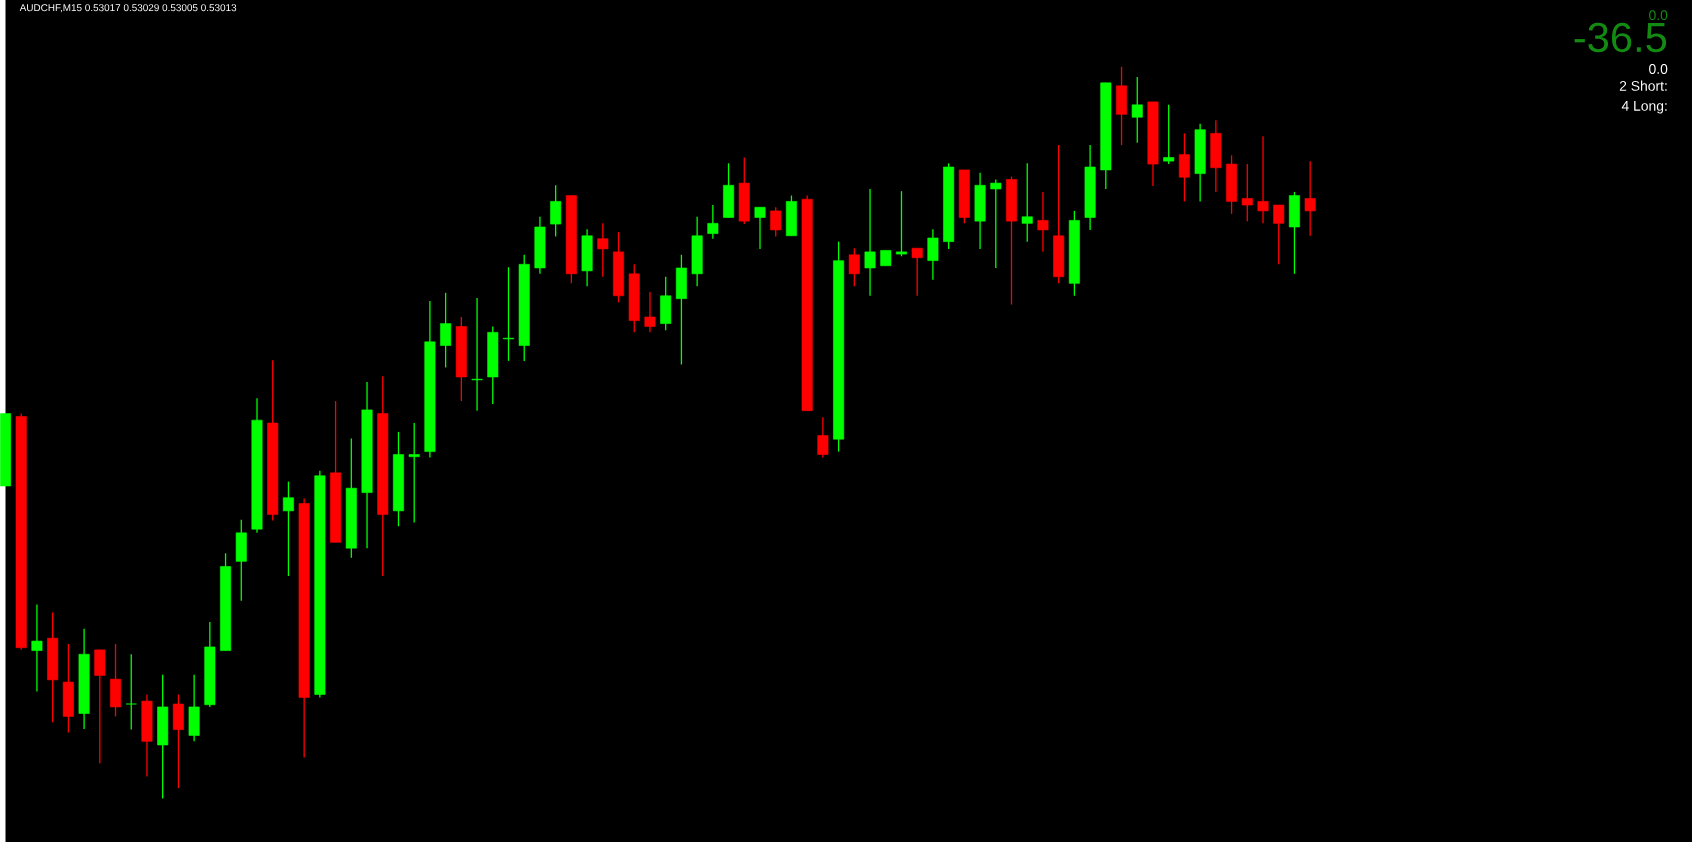  Describe the element at coordinates (1620, 37) in the screenshot. I see `text: -36.5` at that location.